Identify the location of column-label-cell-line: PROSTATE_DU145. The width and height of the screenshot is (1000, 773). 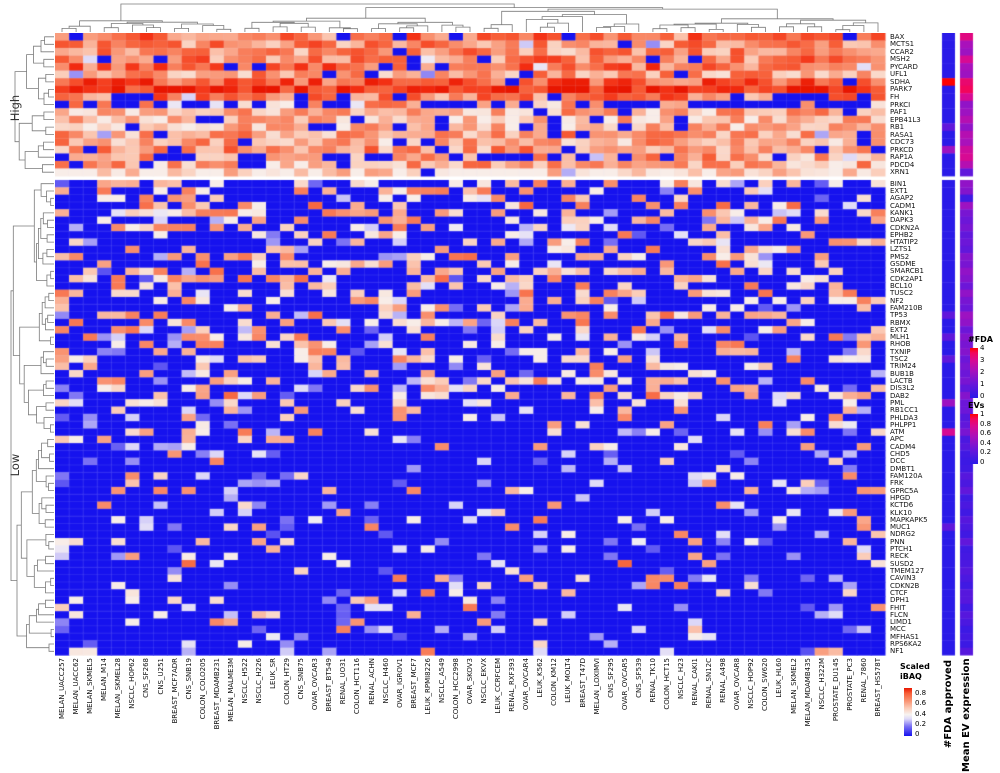
(835, 690).